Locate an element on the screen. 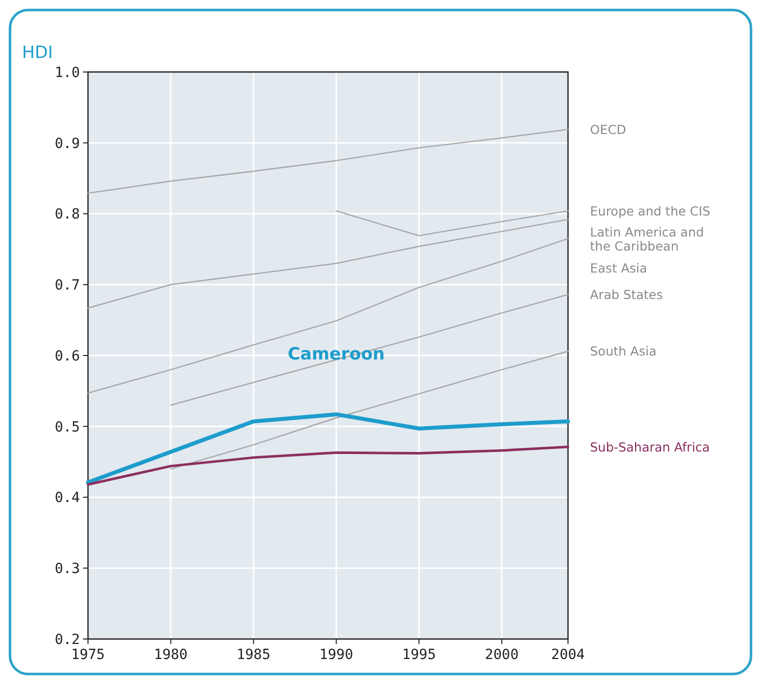 This screenshot has width=761, height=684. series-label: South Asia is located at coordinates (623, 351).